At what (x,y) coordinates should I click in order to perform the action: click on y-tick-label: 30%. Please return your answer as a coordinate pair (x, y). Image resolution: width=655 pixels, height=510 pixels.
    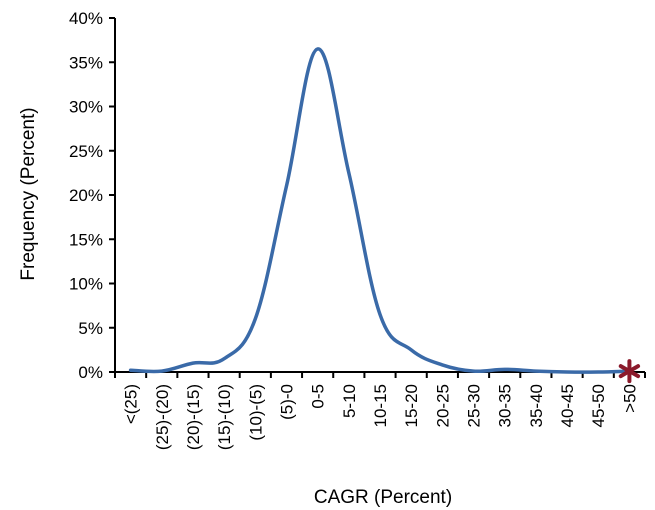
    Looking at the image, I should click on (86, 107).